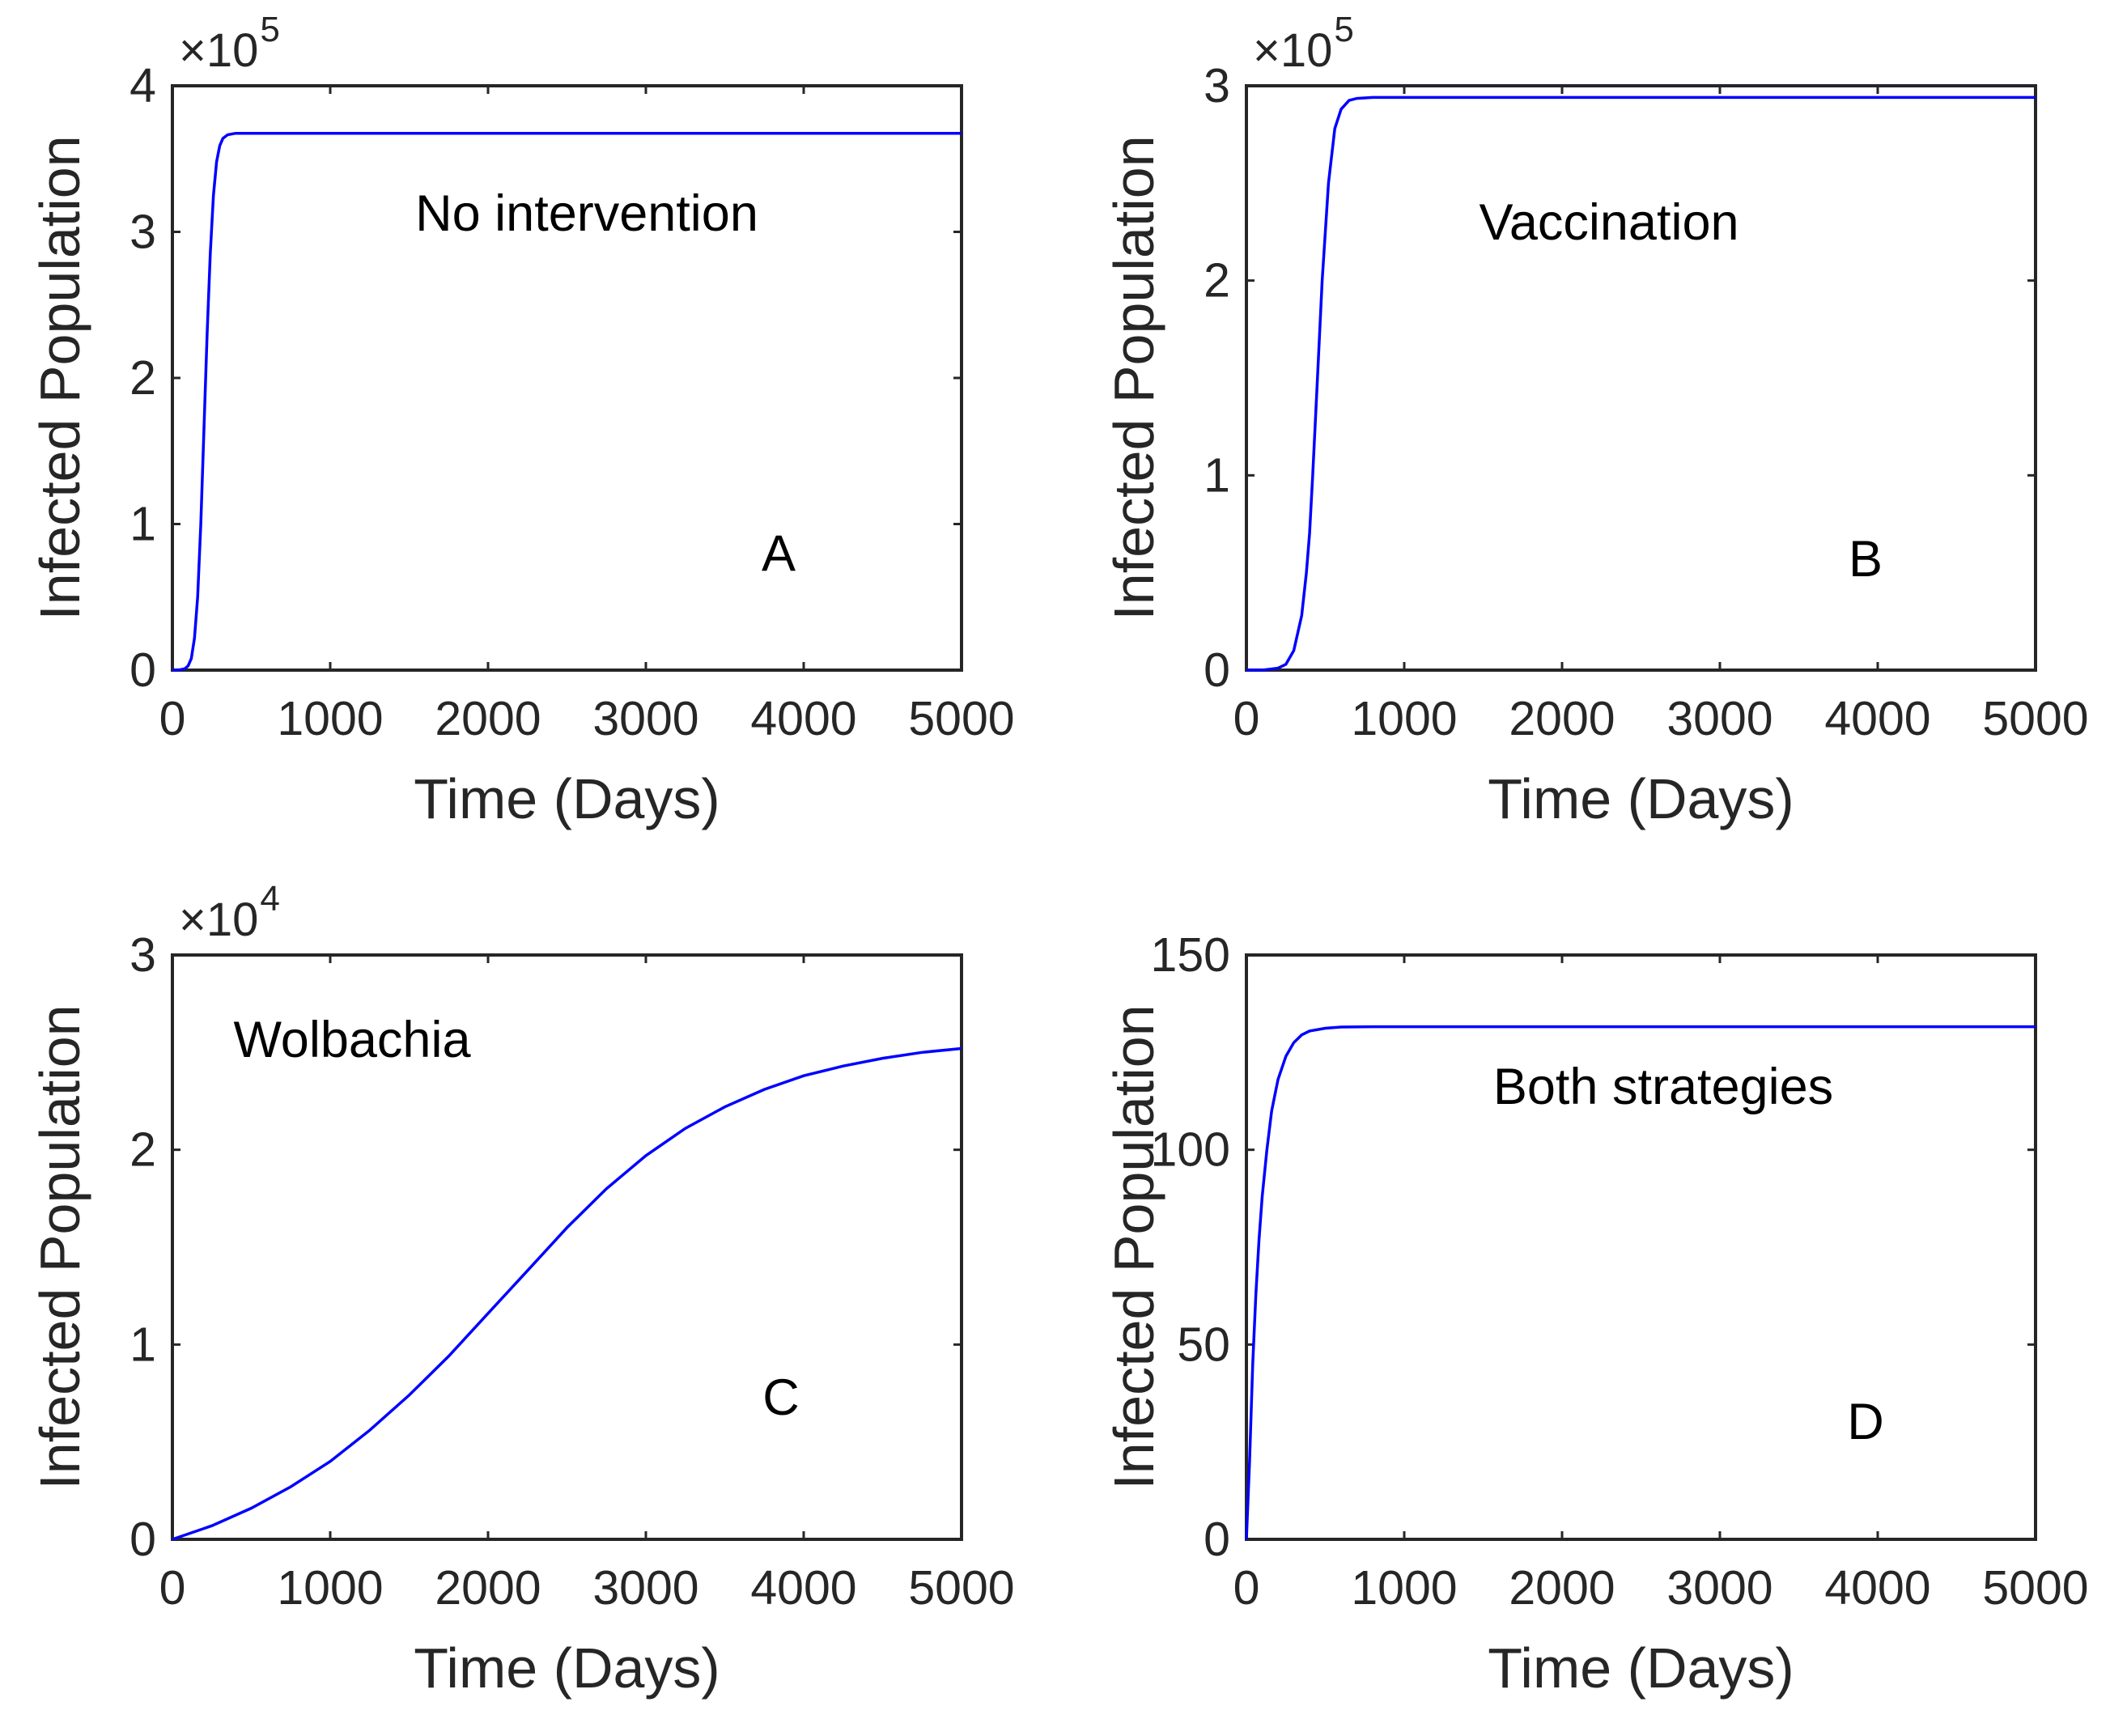 The image size is (2110, 1736). I want to click on panel-b-xlabel: Time (Days), so click(1641, 798).